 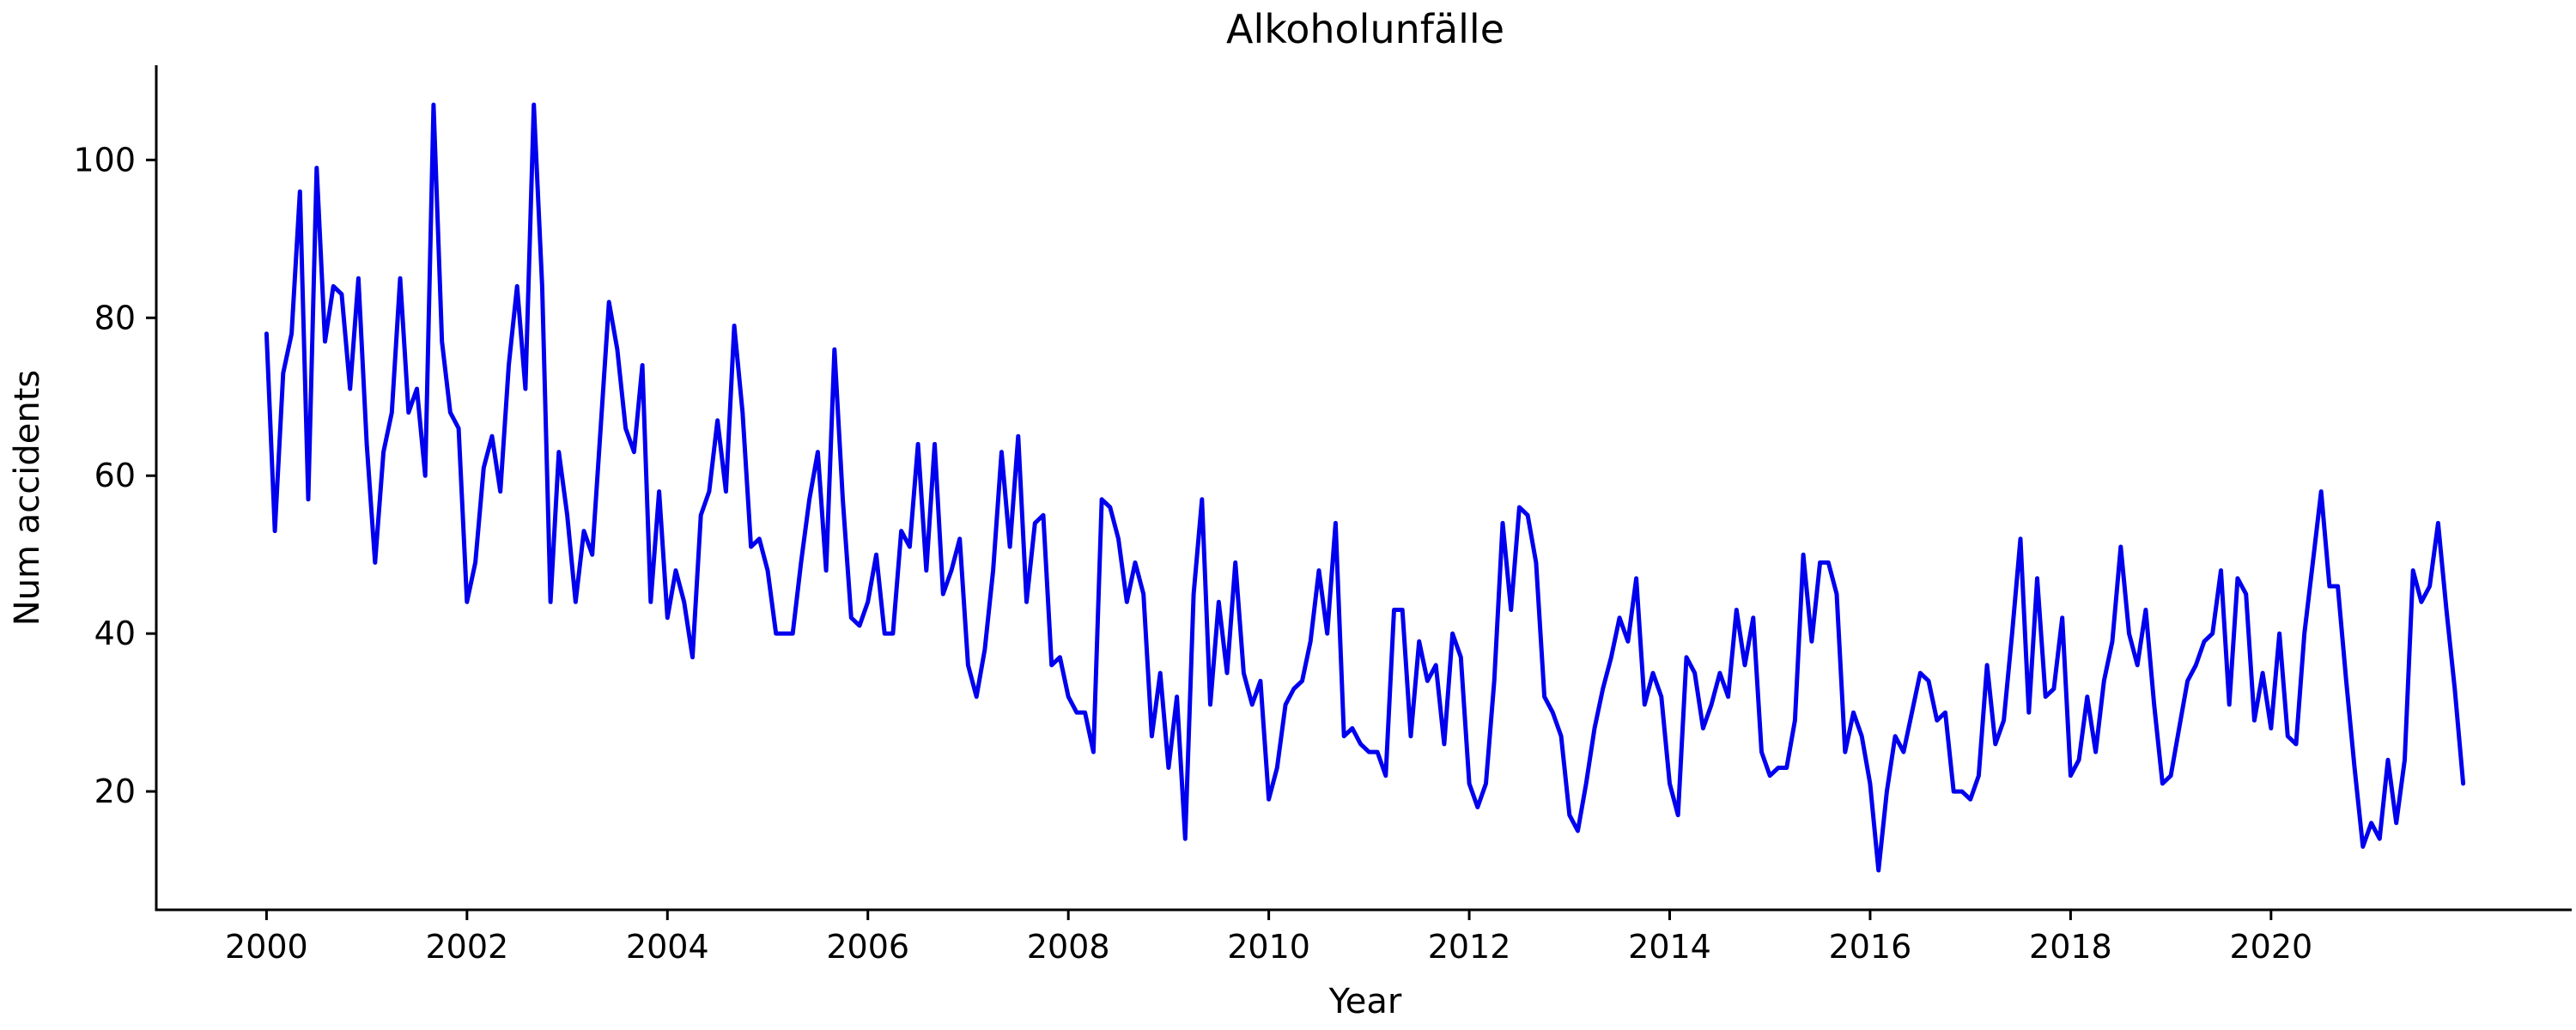 What do you see at coordinates (266, 947) in the screenshot?
I see `x-tick-label: 2000` at bounding box center [266, 947].